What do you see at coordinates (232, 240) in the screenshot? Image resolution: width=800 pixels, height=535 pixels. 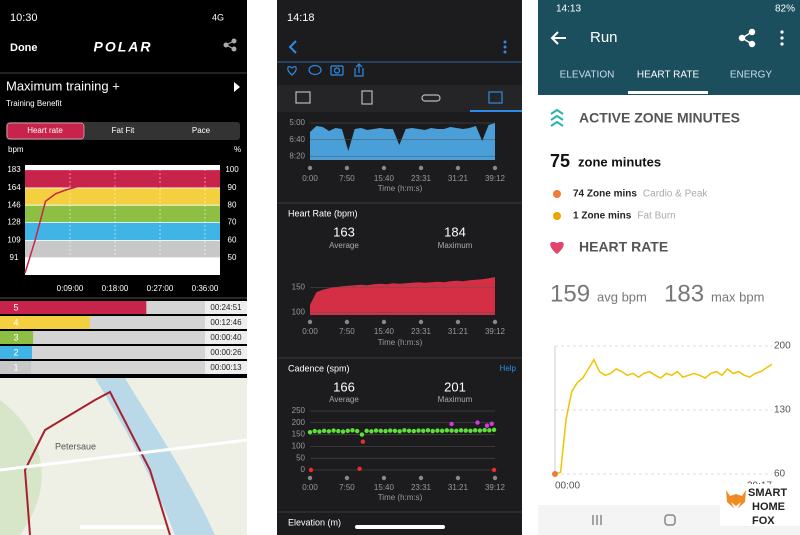 I see `y2-tick-label: 60` at bounding box center [232, 240].